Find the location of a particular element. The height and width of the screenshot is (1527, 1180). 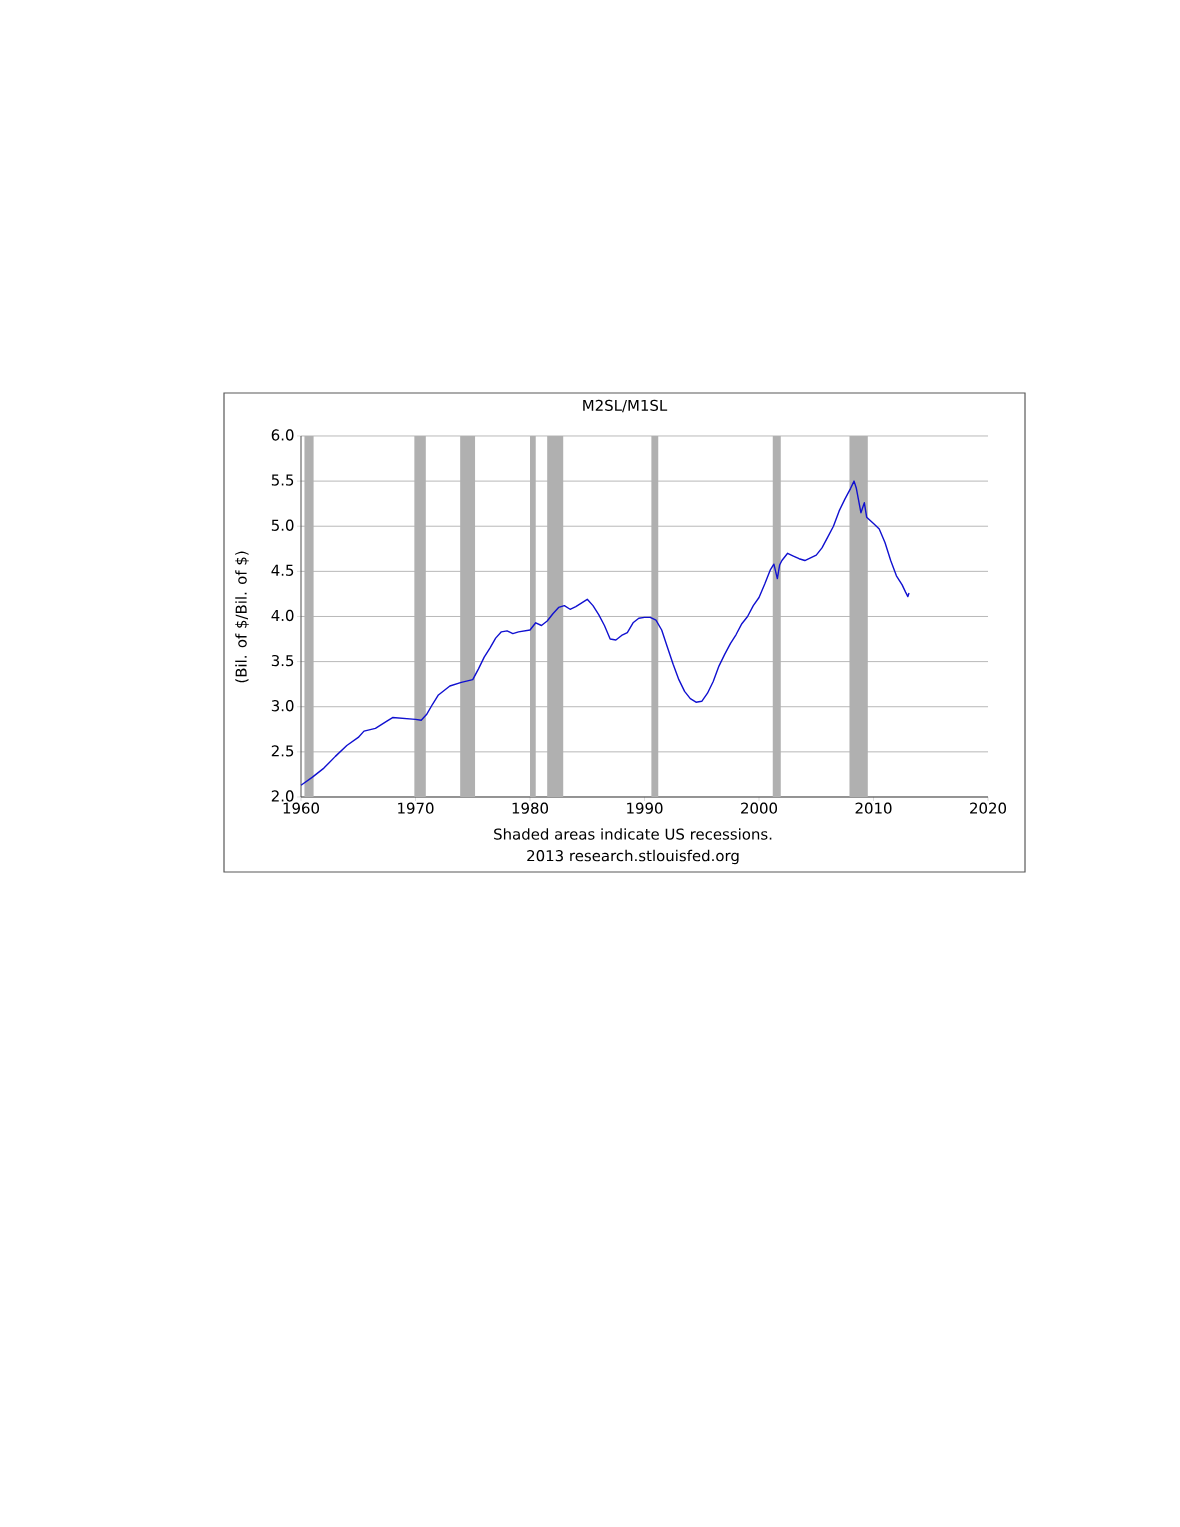

y-tick-label: 5.0 is located at coordinates (282, 525).